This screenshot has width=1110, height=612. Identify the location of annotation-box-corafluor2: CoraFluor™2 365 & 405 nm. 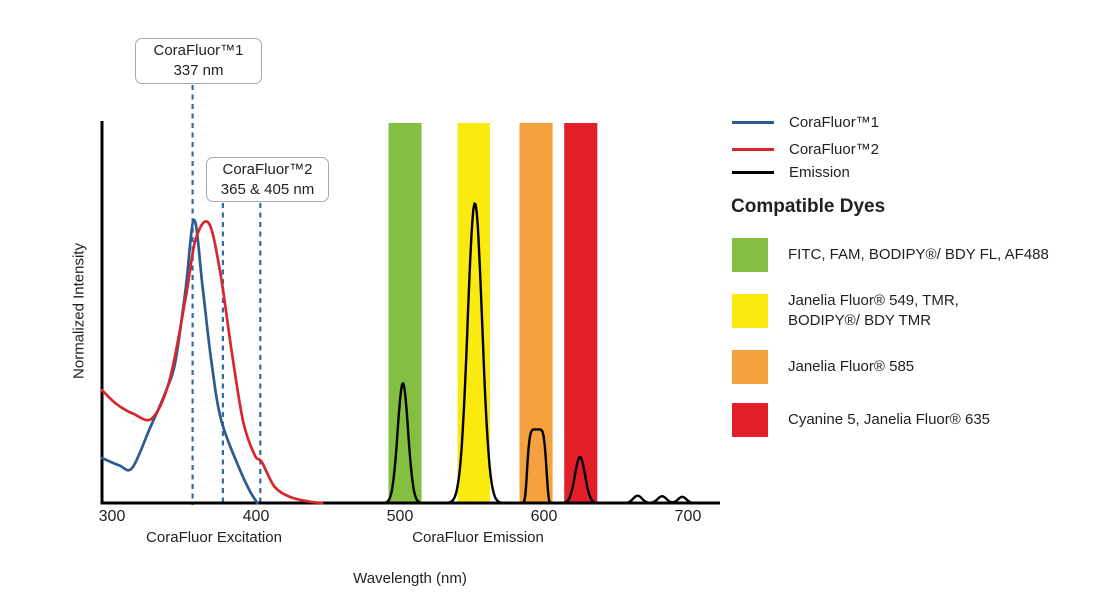
(267, 179).